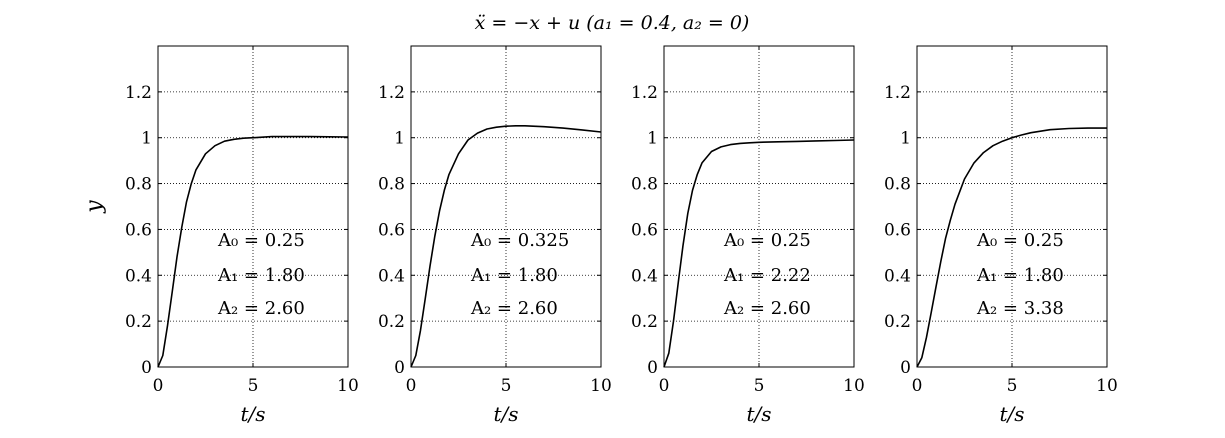 This screenshot has height=438, width=1225. I want to click on y-axis-label: y, so click(94, 207).